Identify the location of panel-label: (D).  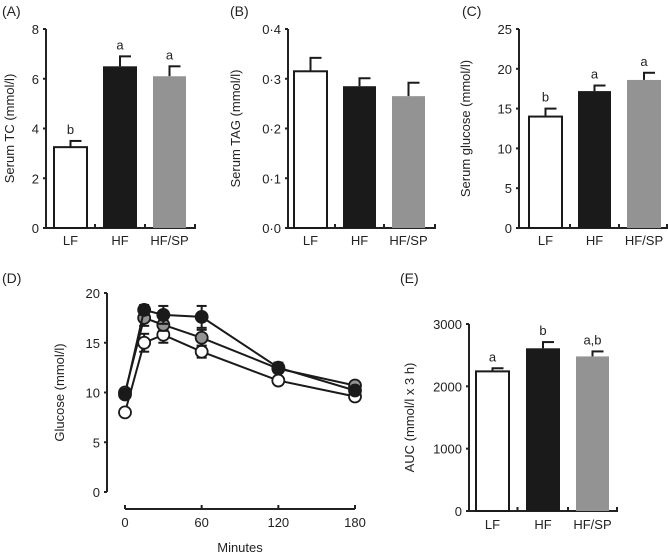
(11, 278).